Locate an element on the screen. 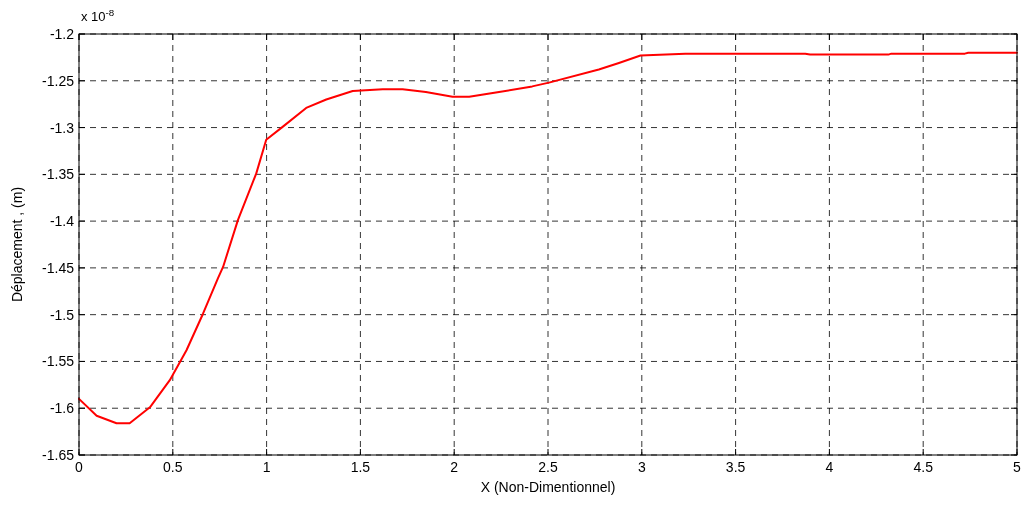 This screenshot has height=506, width=1024. y-tick-label: -1.35 is located at coordinates (58, 174).